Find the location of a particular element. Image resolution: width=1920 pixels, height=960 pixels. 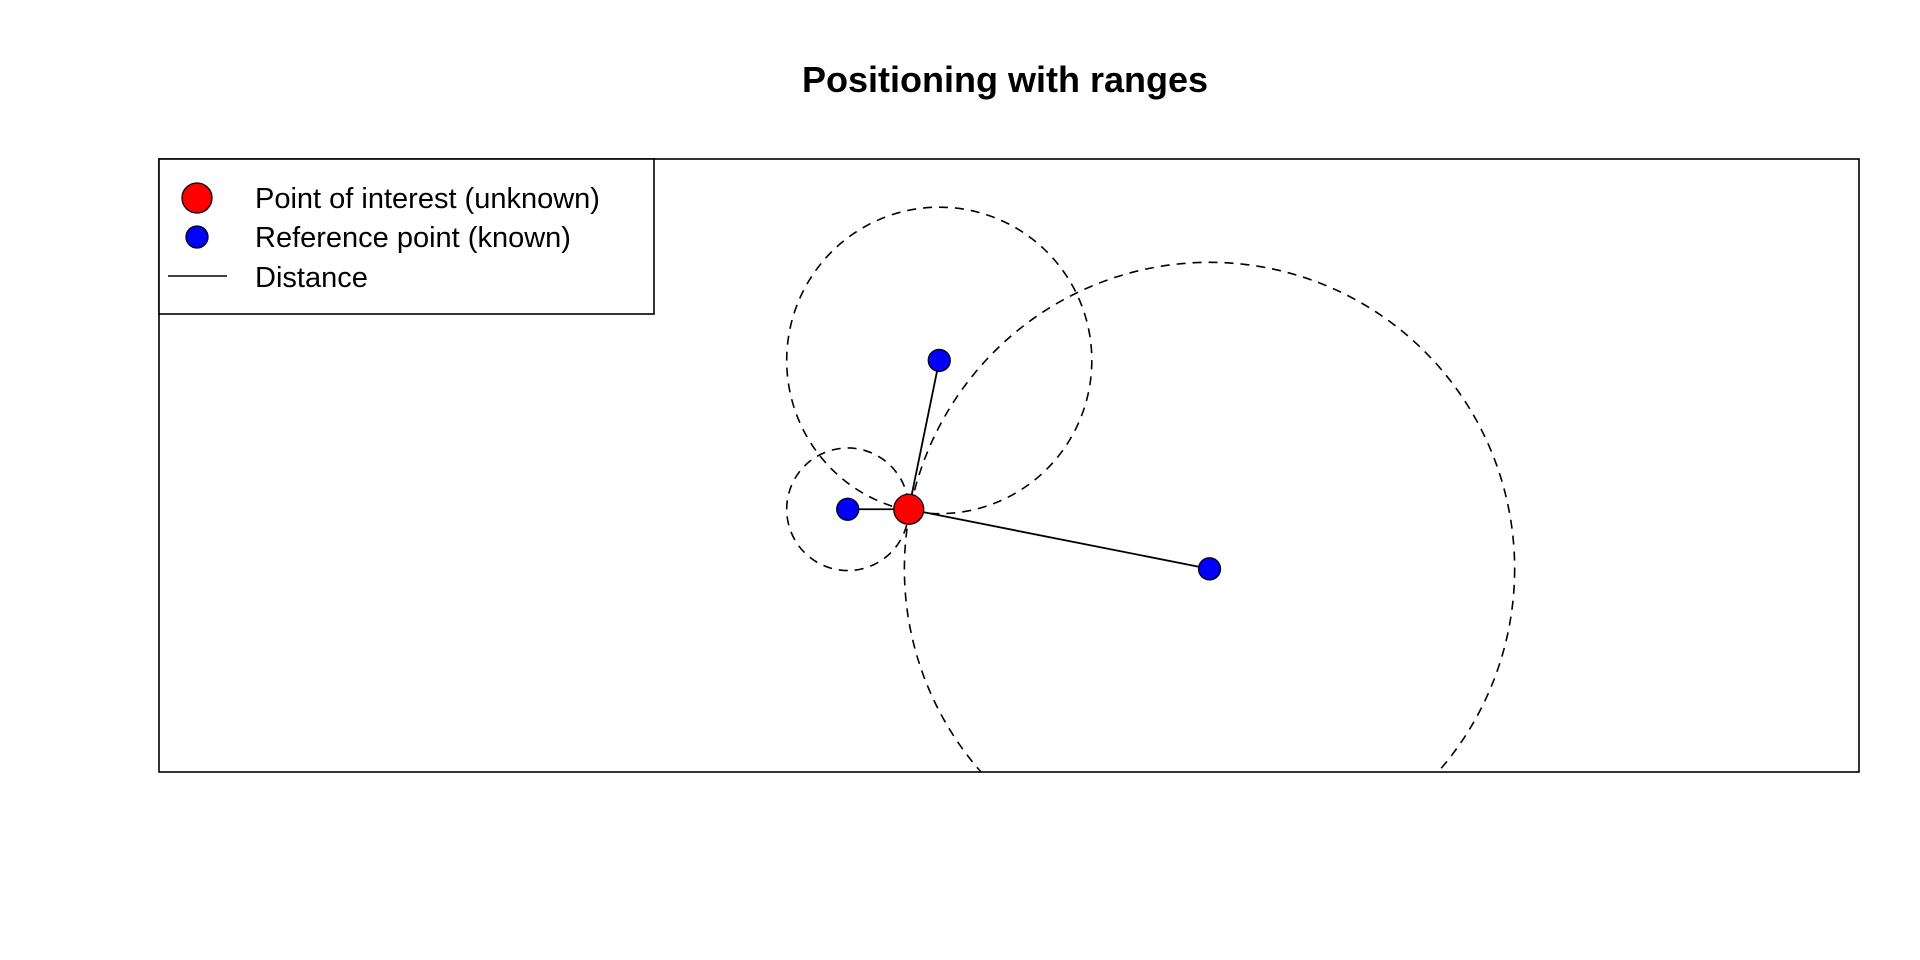

legend-marker-reference-point is located at coordinates (197, 237).